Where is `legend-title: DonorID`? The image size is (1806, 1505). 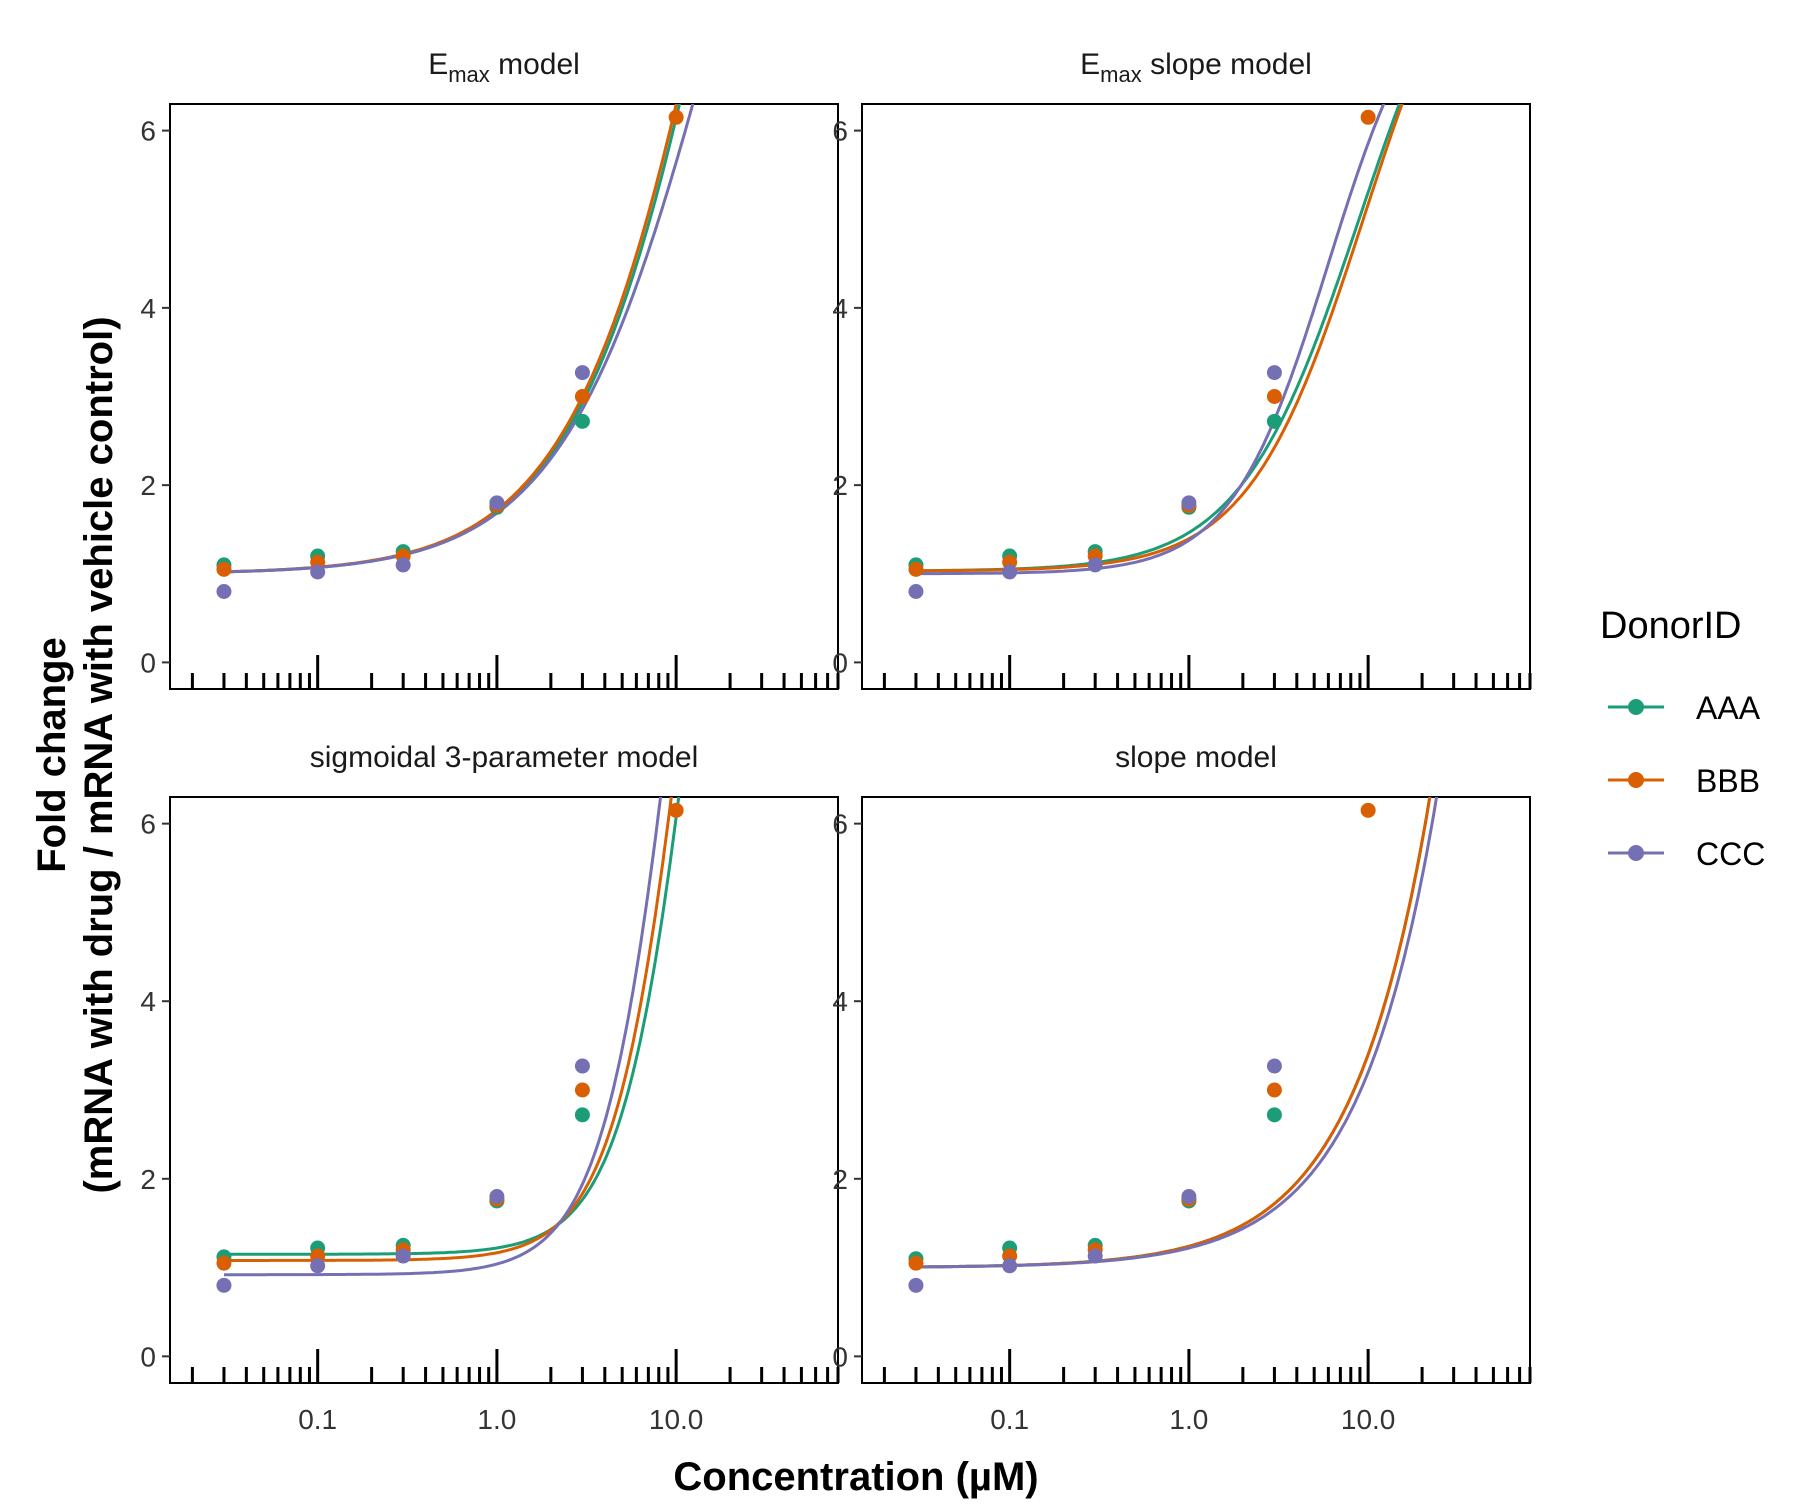
legend-title: DonorID is located at coordinates (1671, 626).